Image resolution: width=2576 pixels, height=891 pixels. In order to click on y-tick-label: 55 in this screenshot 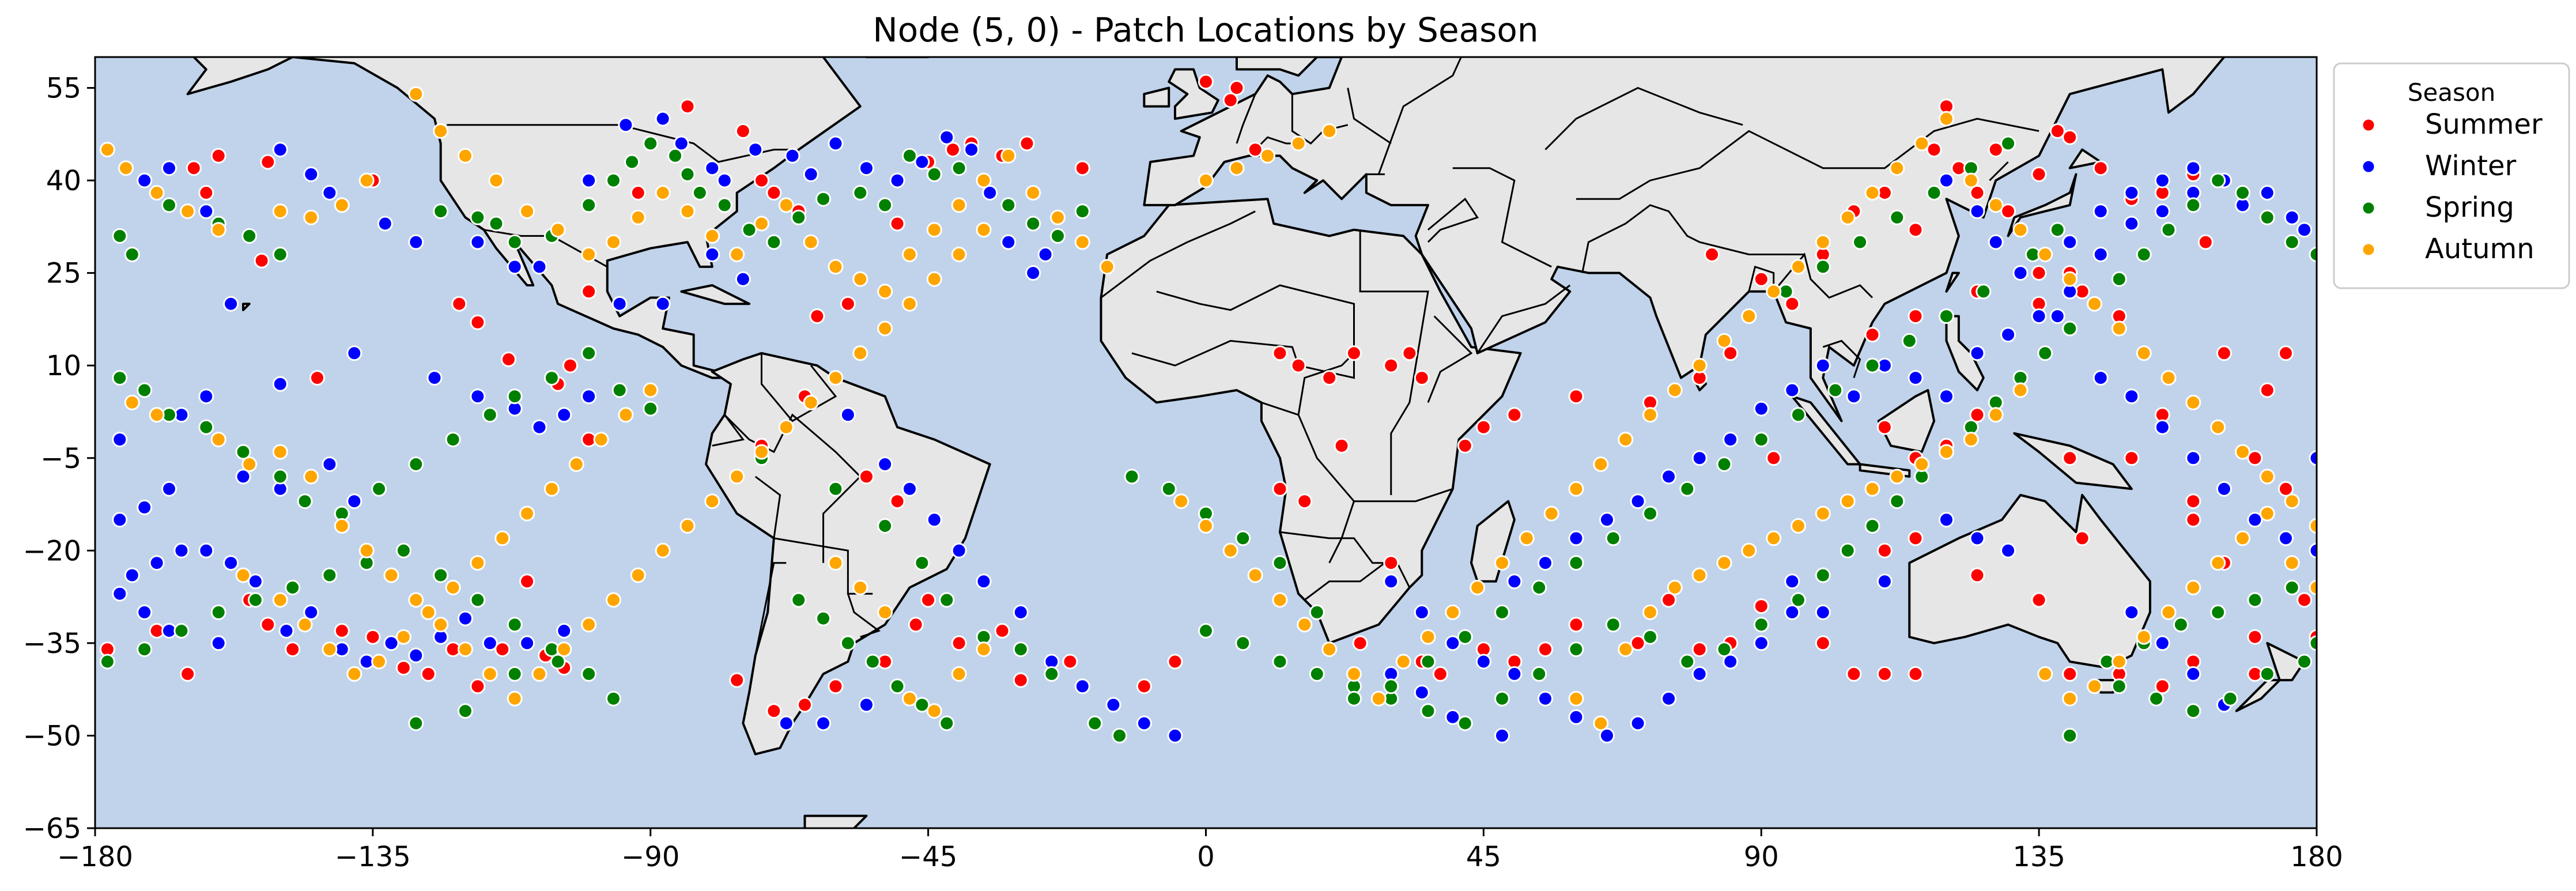, I will do `click(63, 89)`.